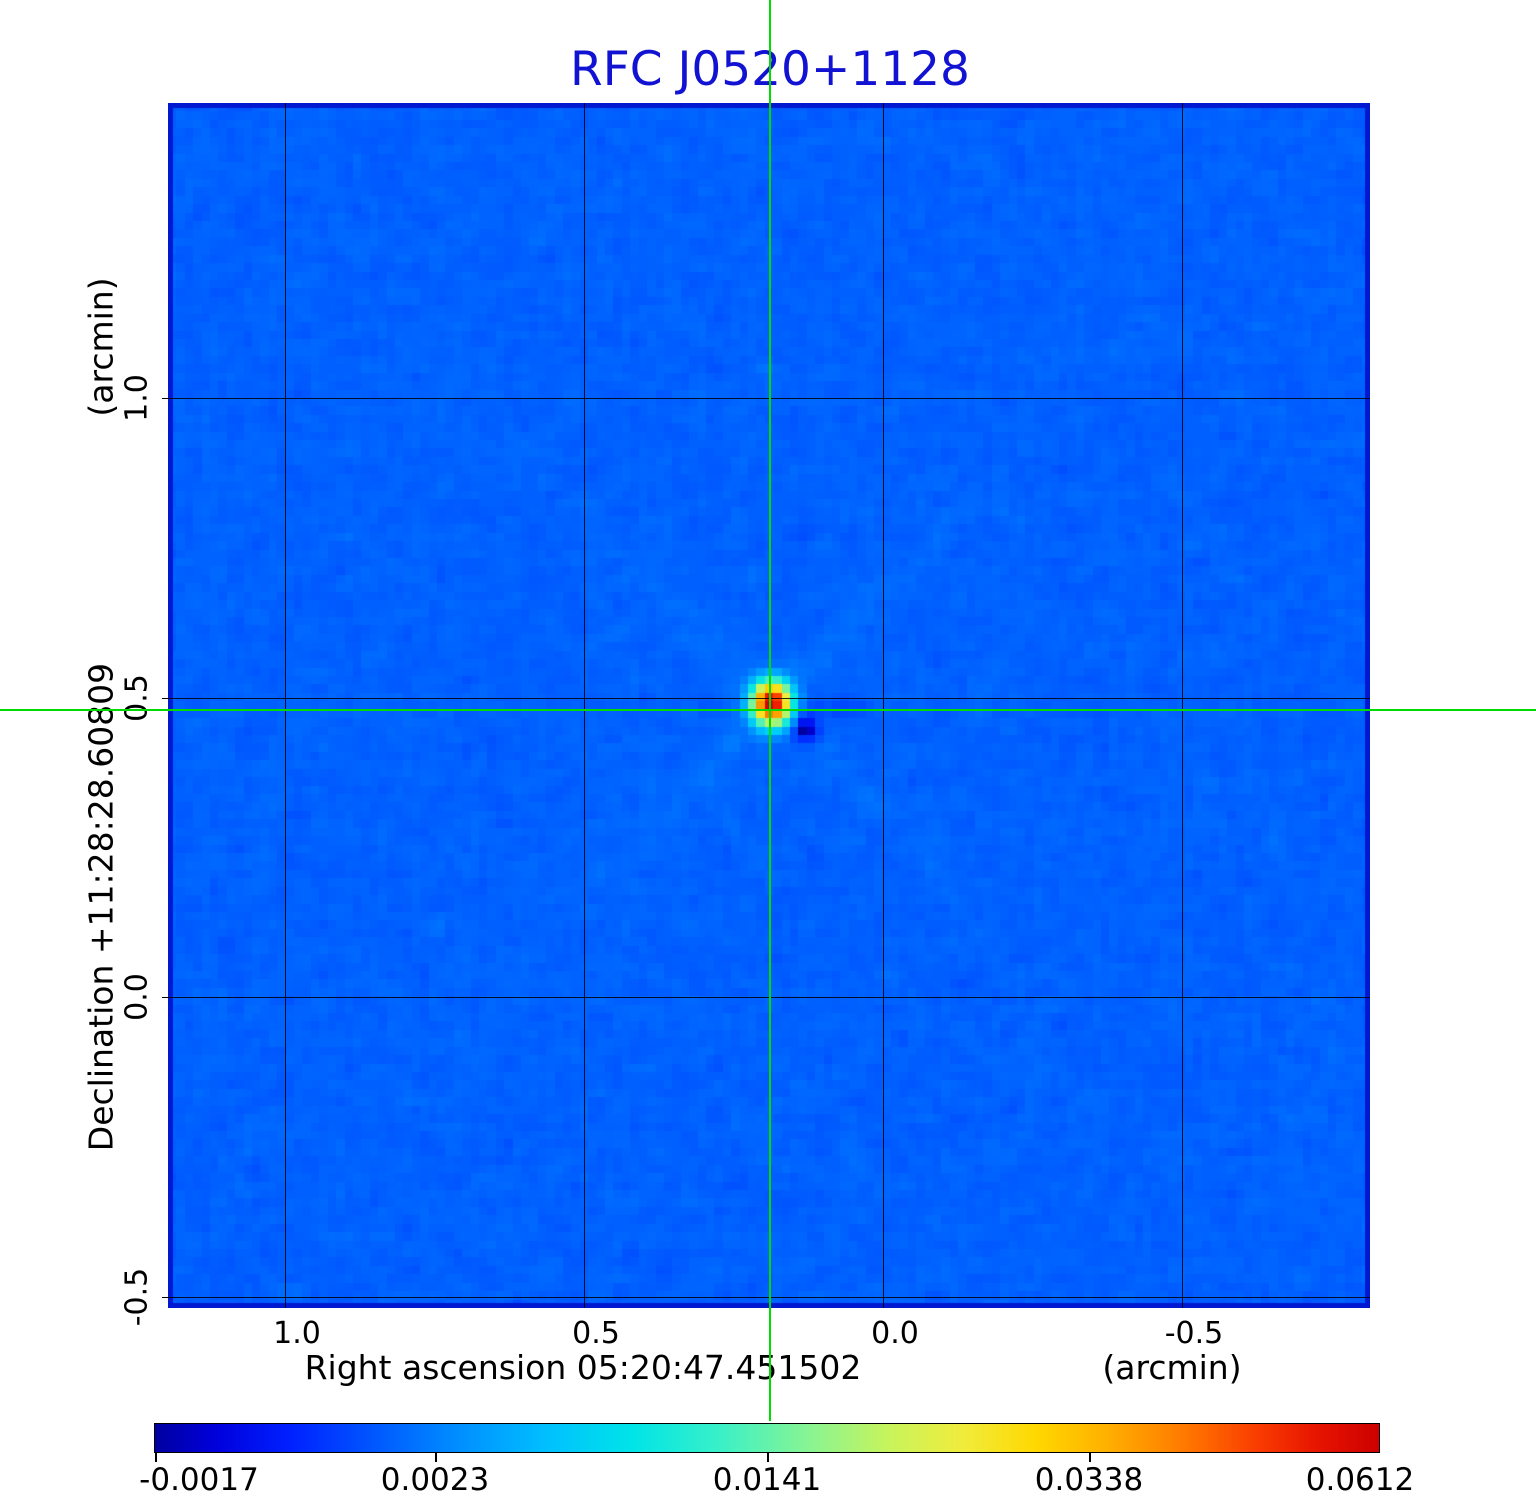 The height and width of the screenshot is (1511, 1536). I want to click on colorbar-label: -0.0017, so click(199, 1480).